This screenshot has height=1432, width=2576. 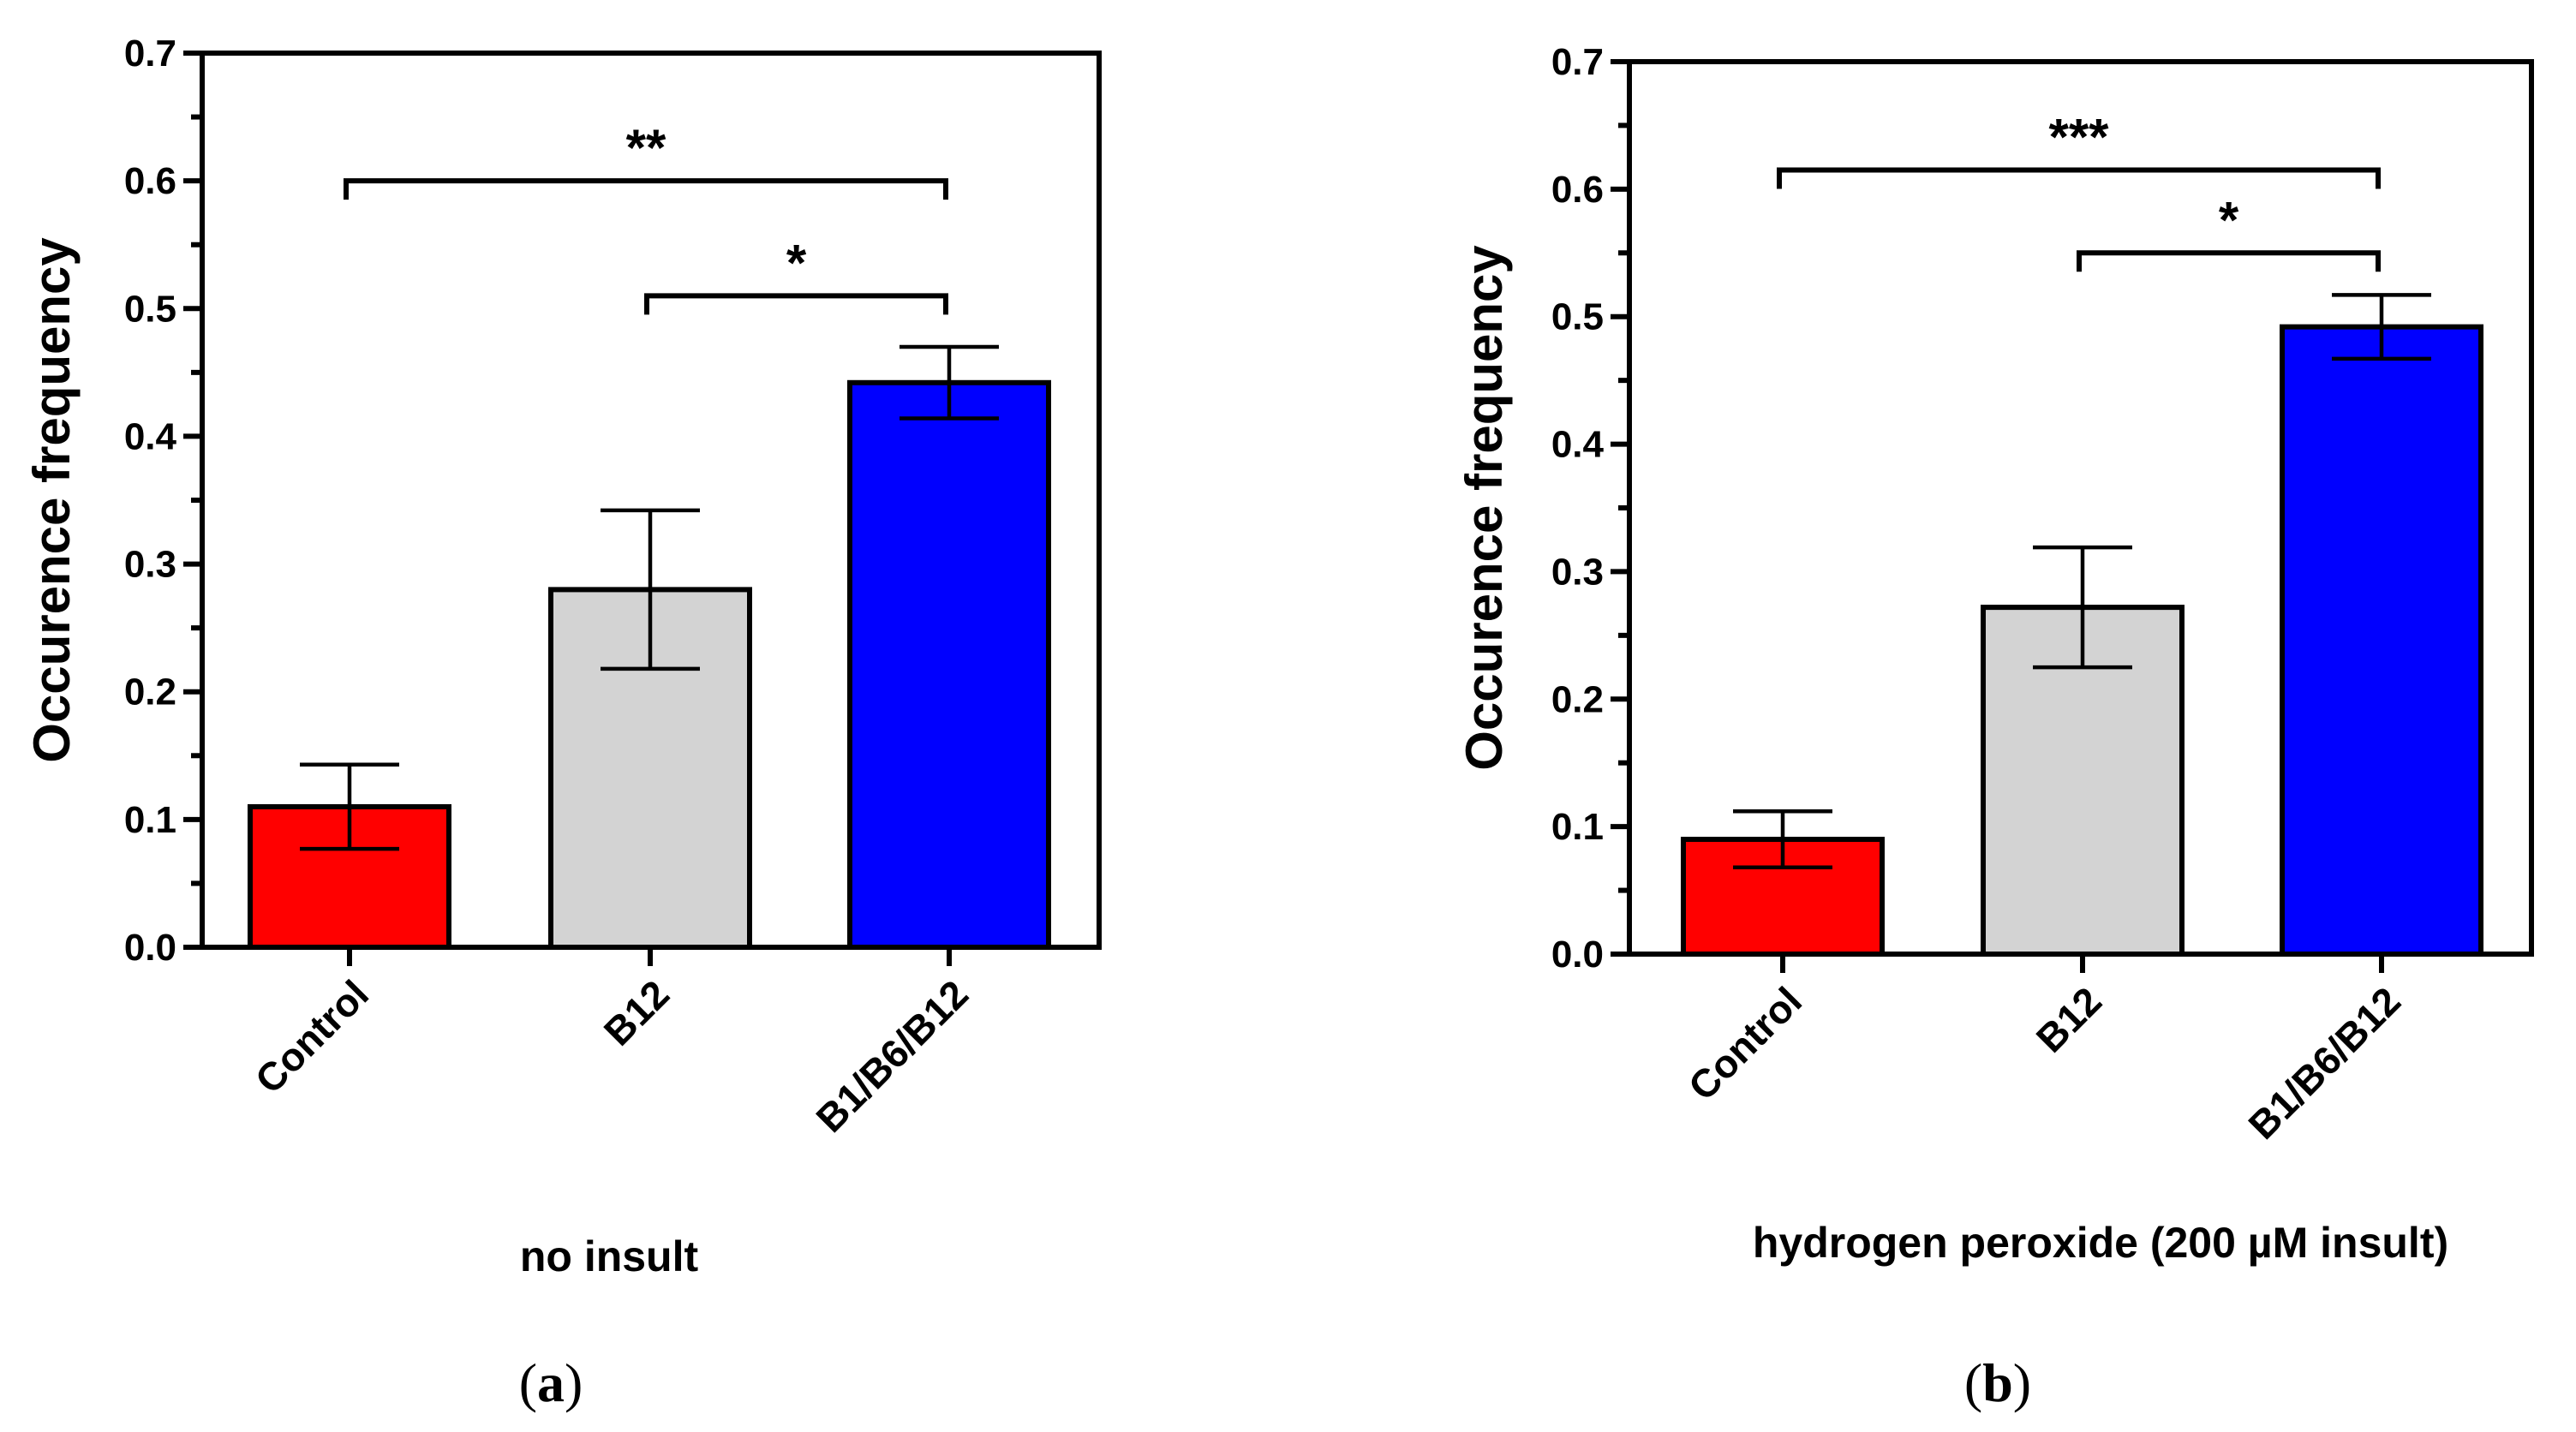 What do you see at coordinates (2101, 1243) in the screenshot?
I see `x-axis-label: hydrogen peroxide (200 µM insult)` at bounding box center [2101, 1243].